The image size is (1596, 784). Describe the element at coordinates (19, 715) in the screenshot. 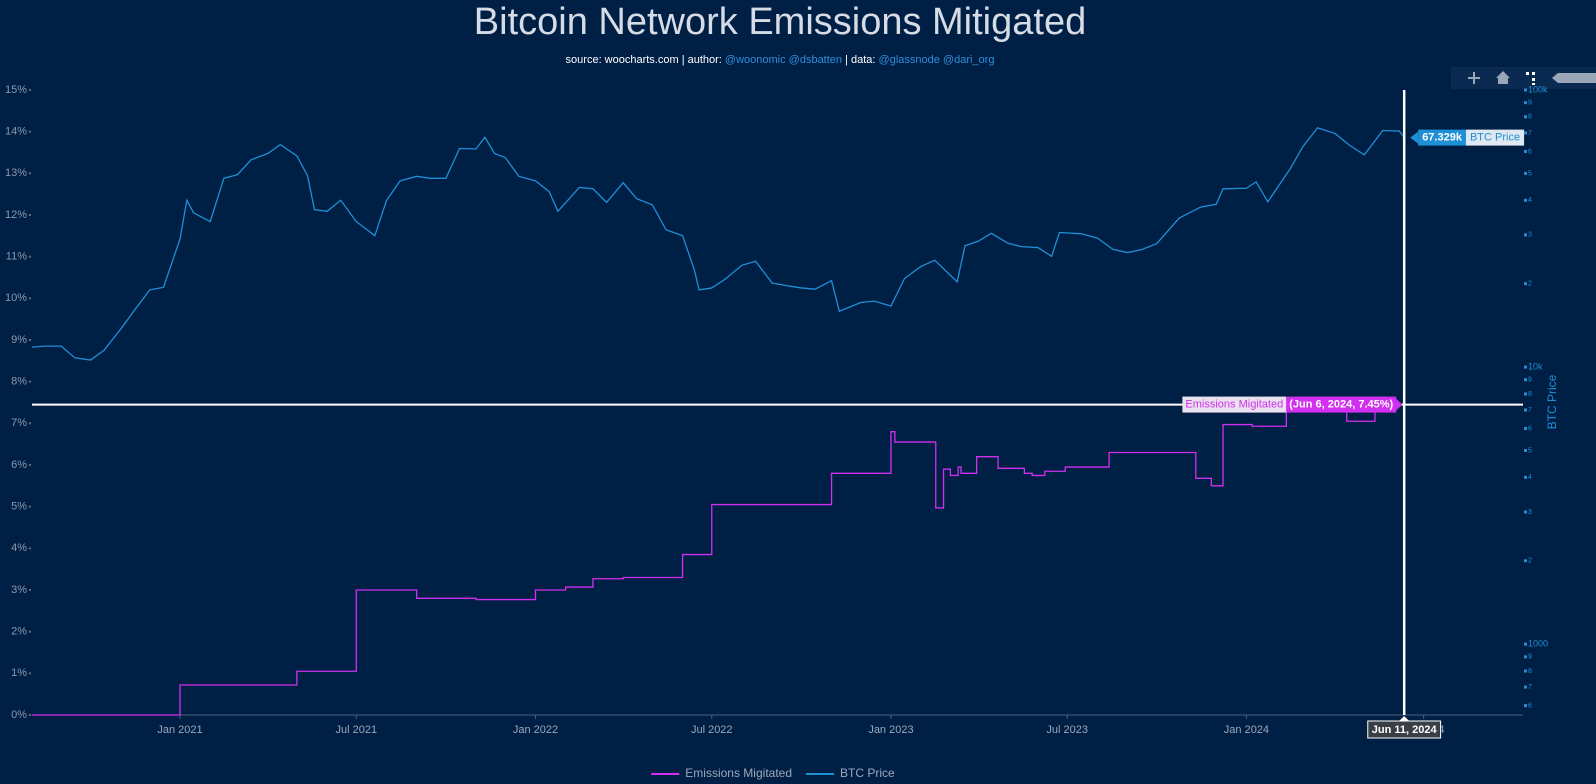

I see `y-tick-label: 0%` at that location.